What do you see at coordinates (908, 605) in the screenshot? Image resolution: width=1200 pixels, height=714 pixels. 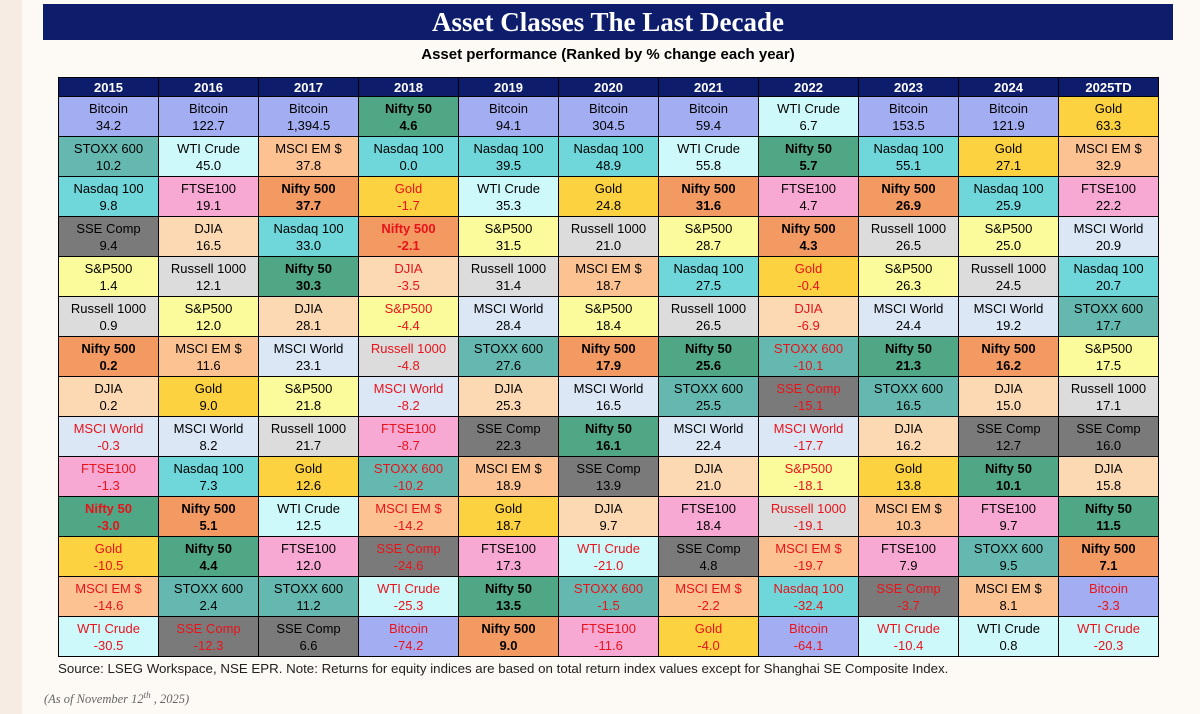 I see `asset-return-value: -3.7` at bounding box center [908, 605].